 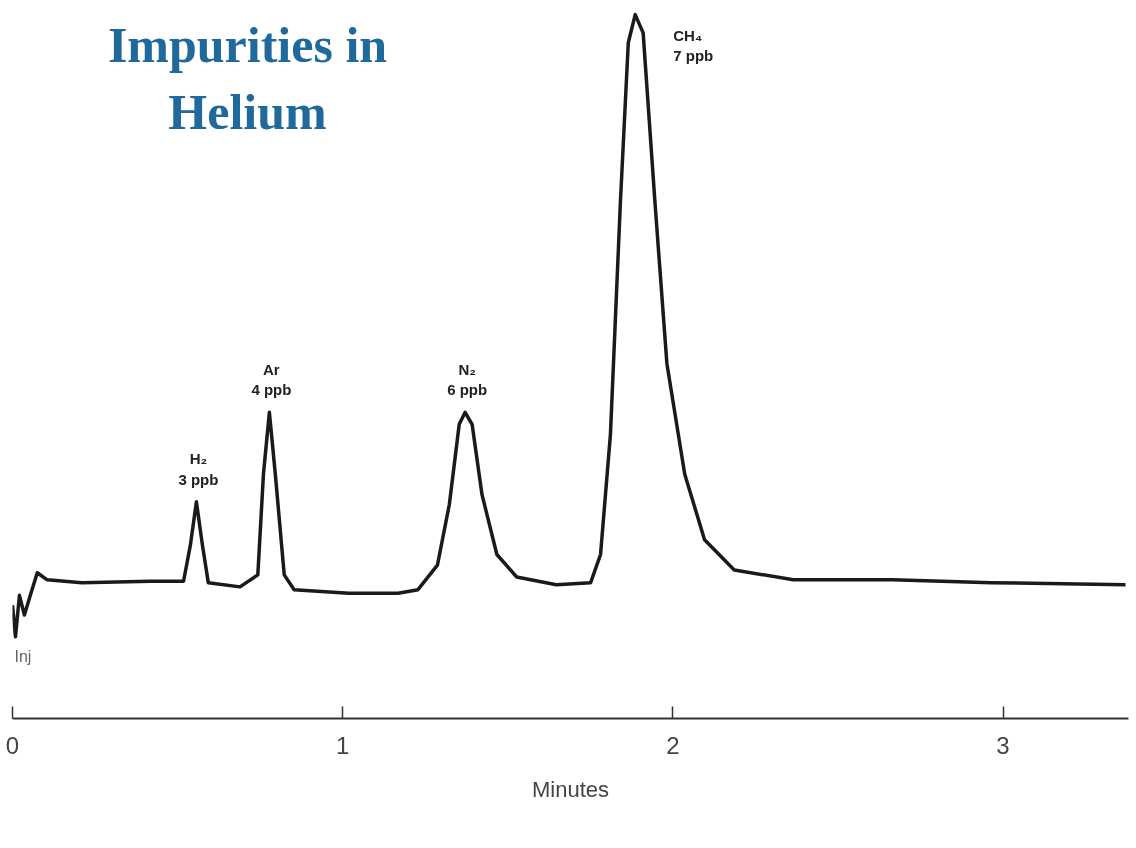 I want to click on annotation: Ar 4 ppb, so click(x=271, y=379).